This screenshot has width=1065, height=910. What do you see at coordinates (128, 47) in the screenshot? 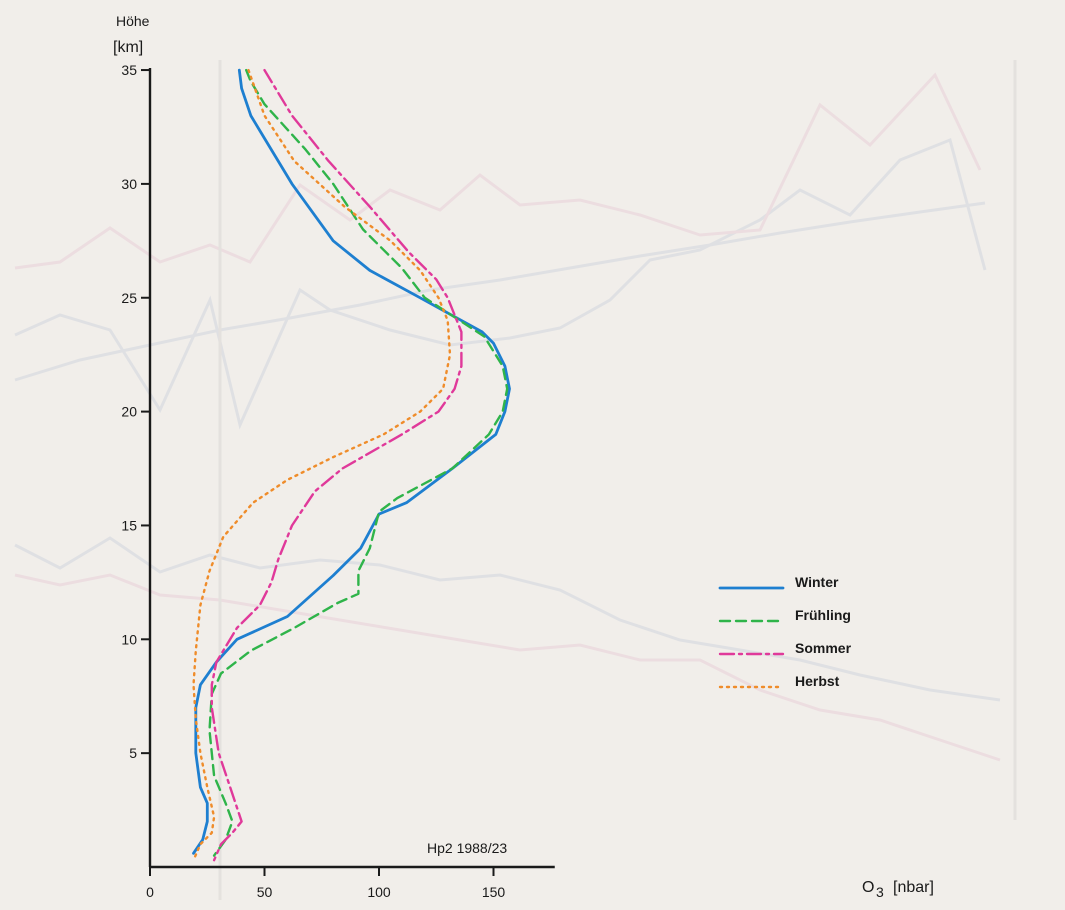
I see `y-axis-unit: [km]` at bounding box center [128, 47].